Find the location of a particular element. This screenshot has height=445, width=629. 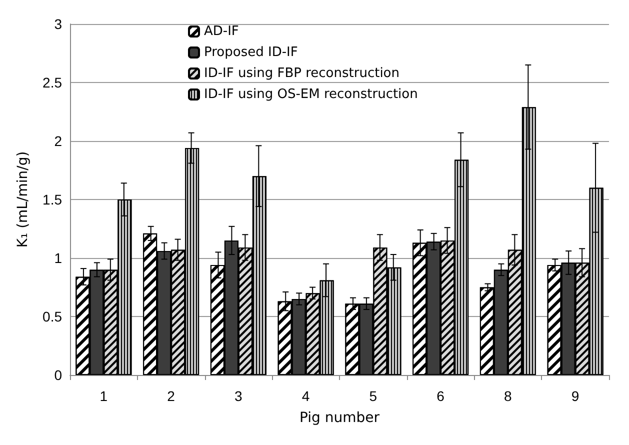

y-tick-label: 2 is located at coordinates (58, 141).